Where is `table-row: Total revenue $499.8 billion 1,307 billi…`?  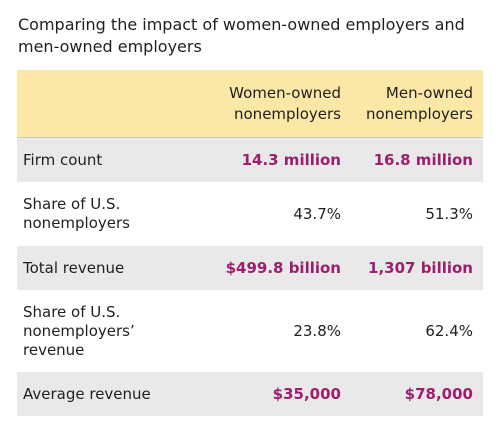 table-row: Total revenue $499.8 billion 1,307 billi… is located at coordinates (250, 268).